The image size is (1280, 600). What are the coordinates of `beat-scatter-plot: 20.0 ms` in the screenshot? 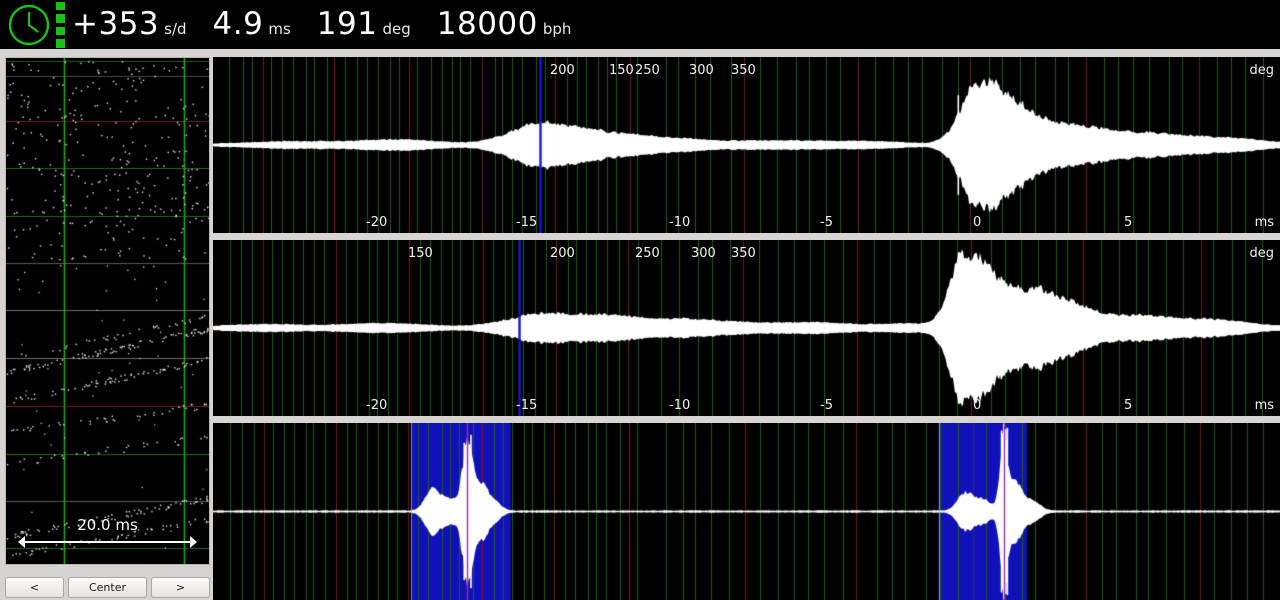 It's located at (107, 311).